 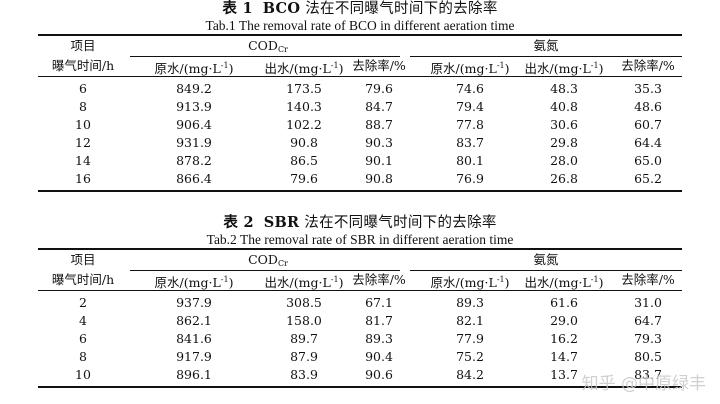 I want to click on cod-effluent-cell: 102.2, so click(x=304, y=124).